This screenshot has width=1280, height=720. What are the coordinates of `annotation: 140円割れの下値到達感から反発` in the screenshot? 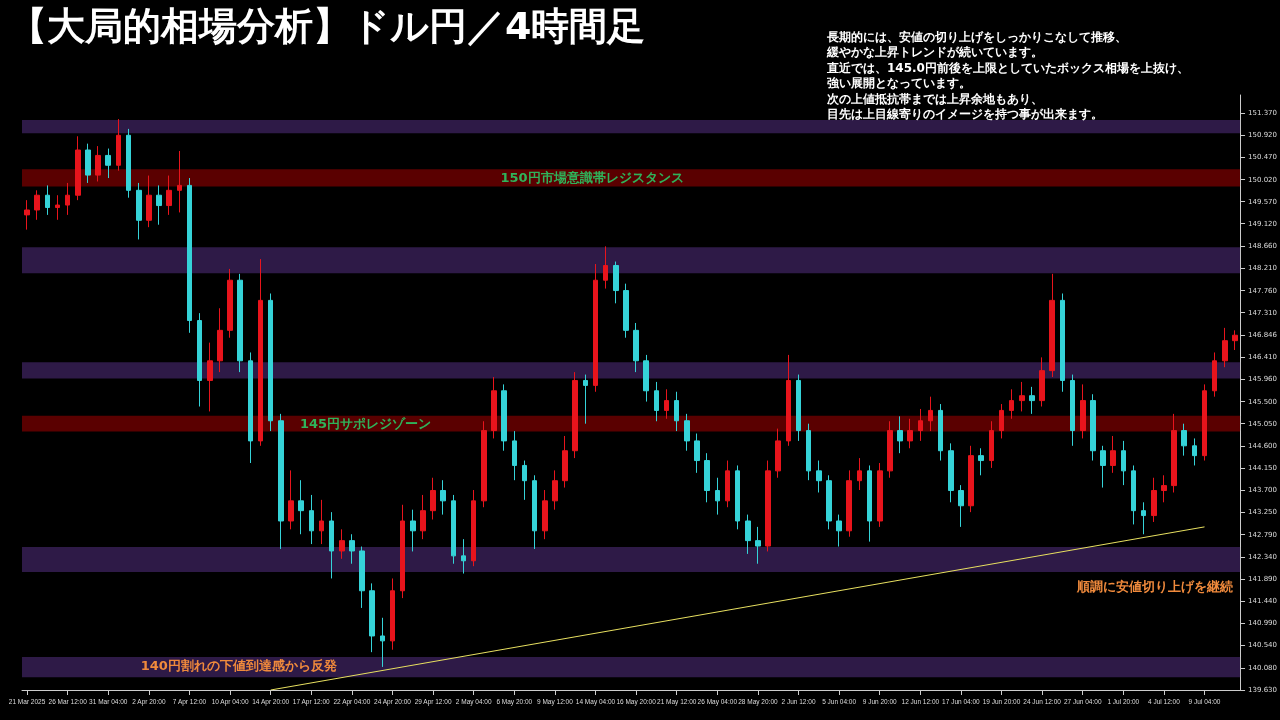 It's located at (238, 665).